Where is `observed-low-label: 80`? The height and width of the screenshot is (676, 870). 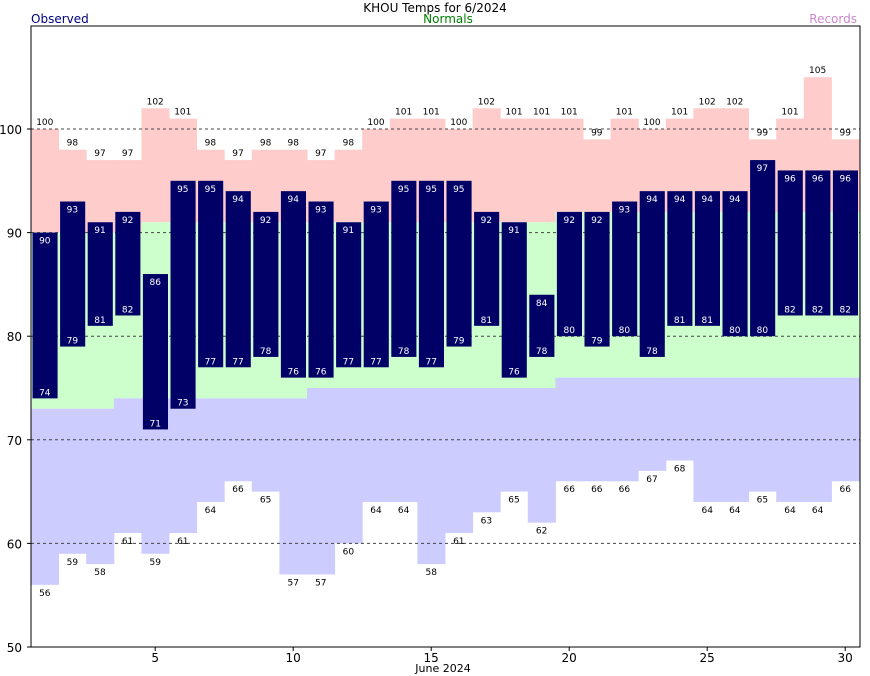 observed-low-label: 80 is located at coordinates (569, 331).